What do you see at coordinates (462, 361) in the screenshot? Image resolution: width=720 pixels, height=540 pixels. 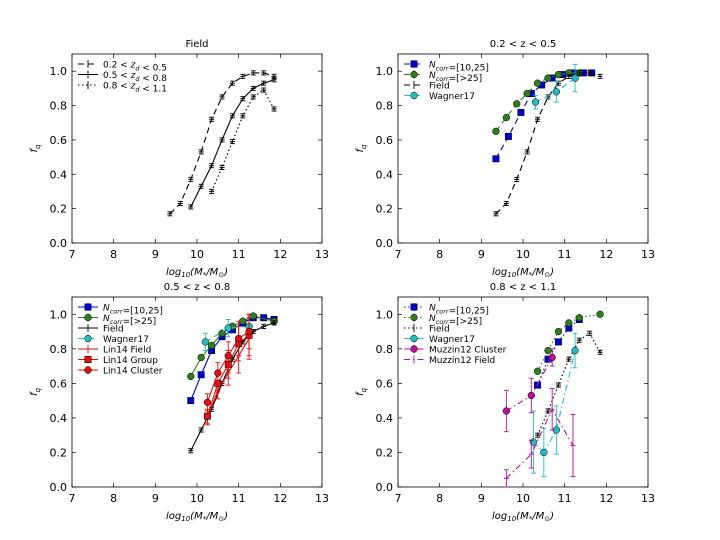 I see `legend-label: Muzzin12 Field` at bounding box center [462, 361].